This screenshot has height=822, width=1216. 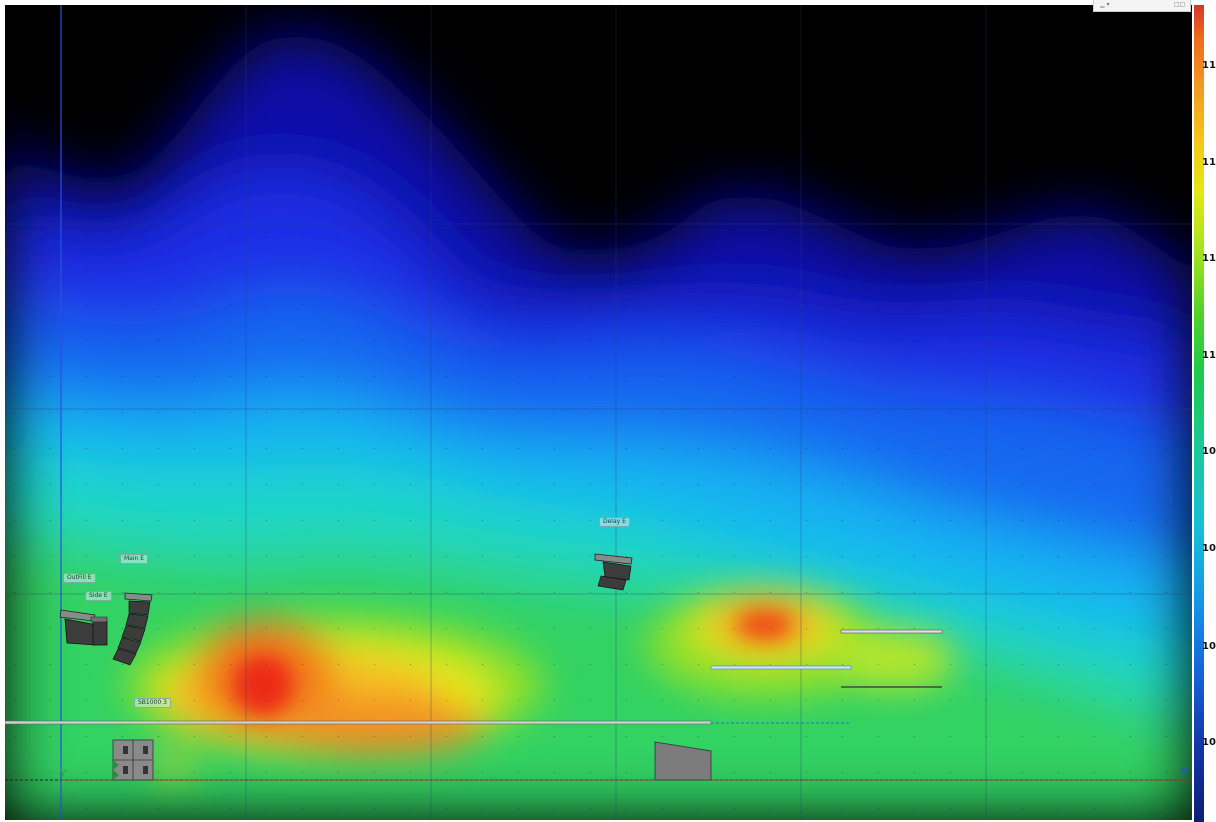 What do you see at coordinates (683, 761) in the screenshot?
I see `stage-block` at bounding box center [683, 761].